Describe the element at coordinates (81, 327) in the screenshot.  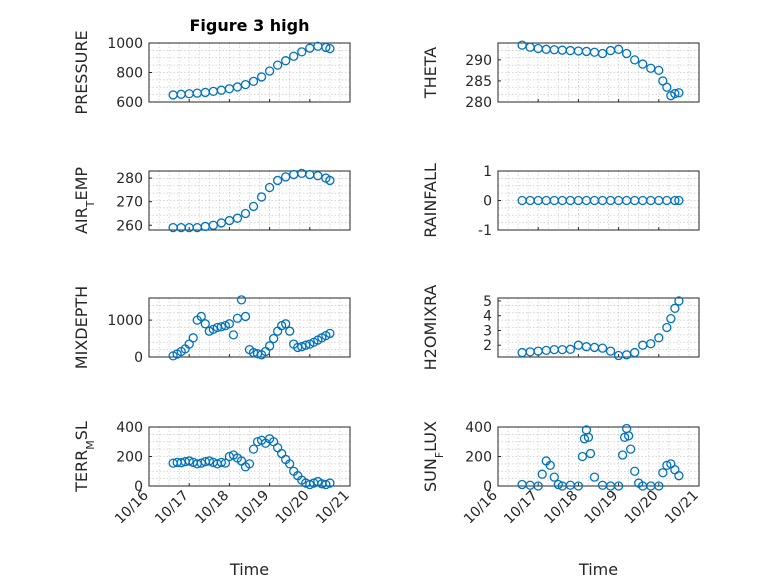
I see `y-axis-label: MIXDEPTH` at that location.